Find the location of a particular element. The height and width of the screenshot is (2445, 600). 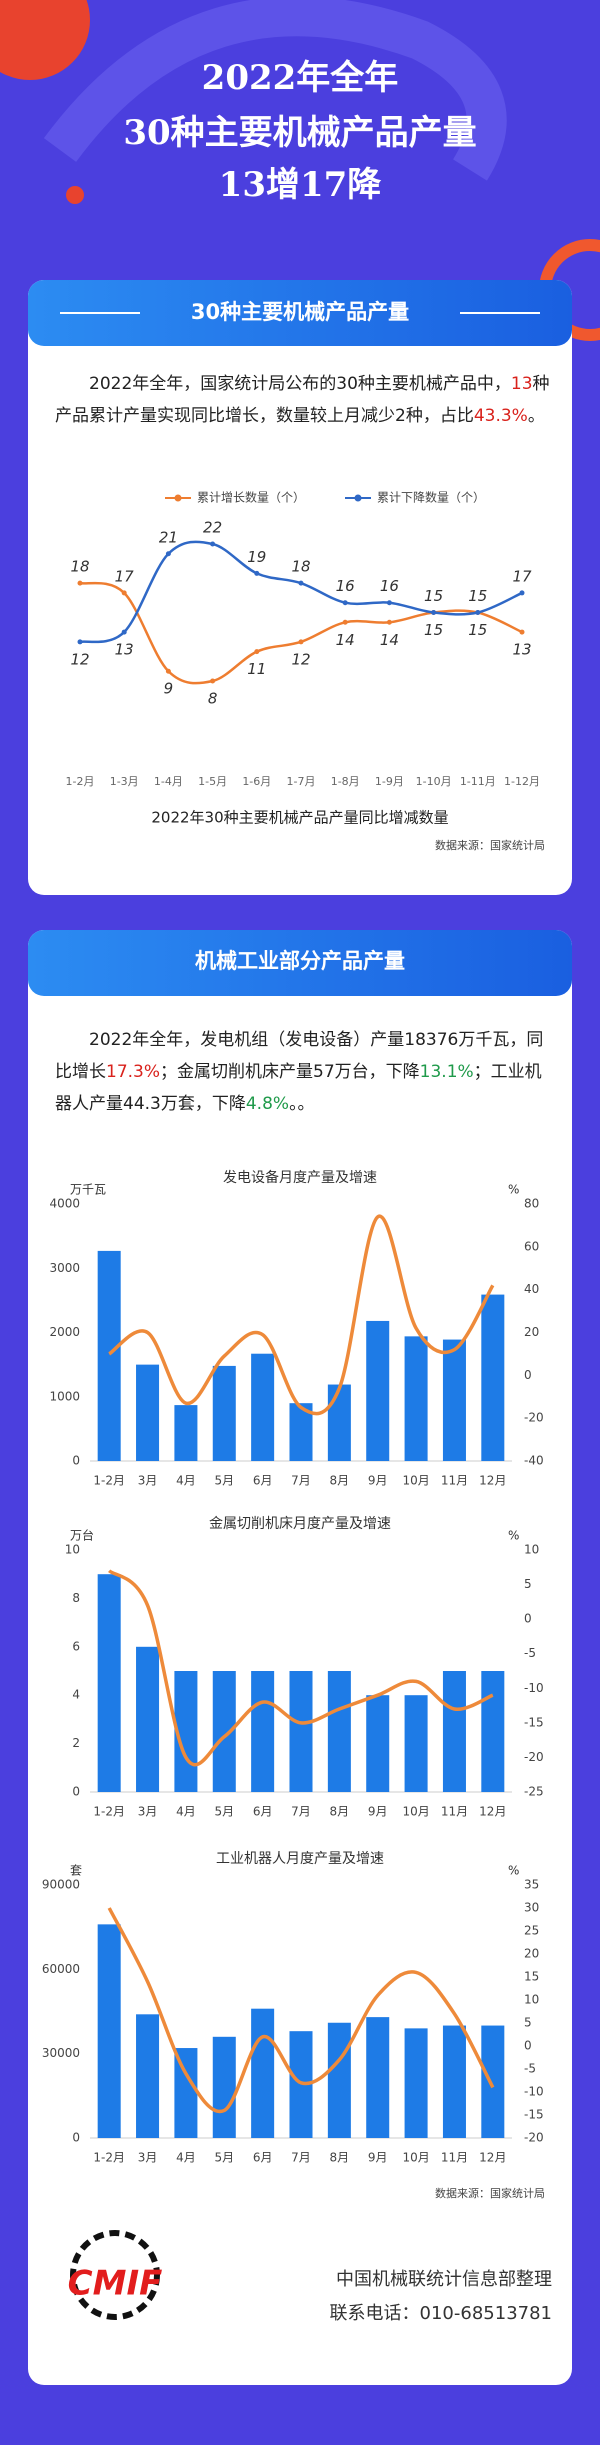

x-tick-label: 1-7月 is located at coordinates (301, 781).